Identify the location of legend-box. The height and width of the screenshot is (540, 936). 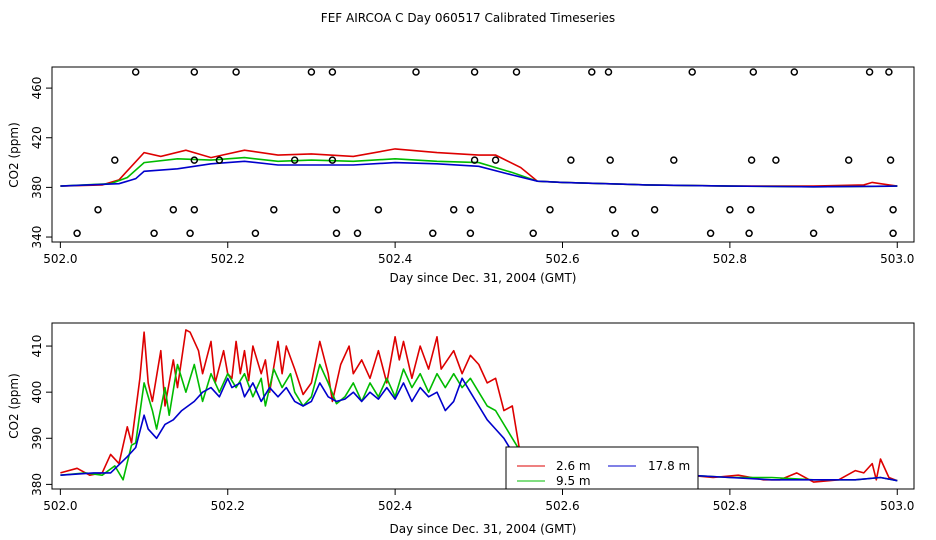
(602, 468).